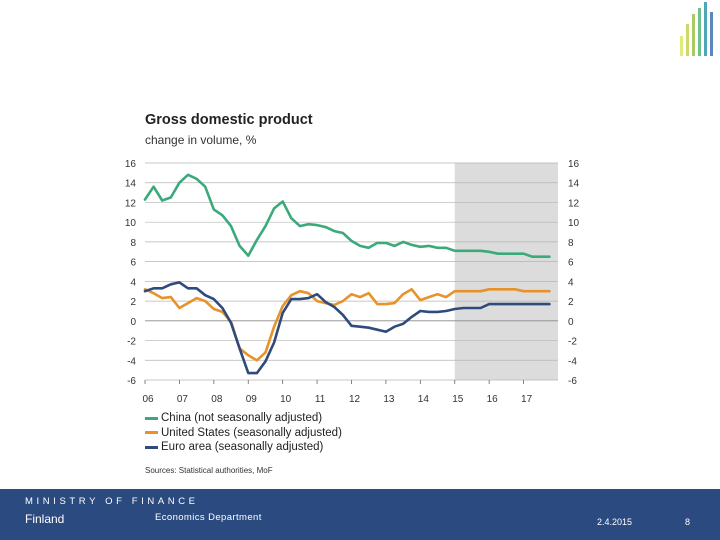 The height and width of the screenshot is (540, 720). I want to click on y-tick-label-right: 8, so click(571, 243).